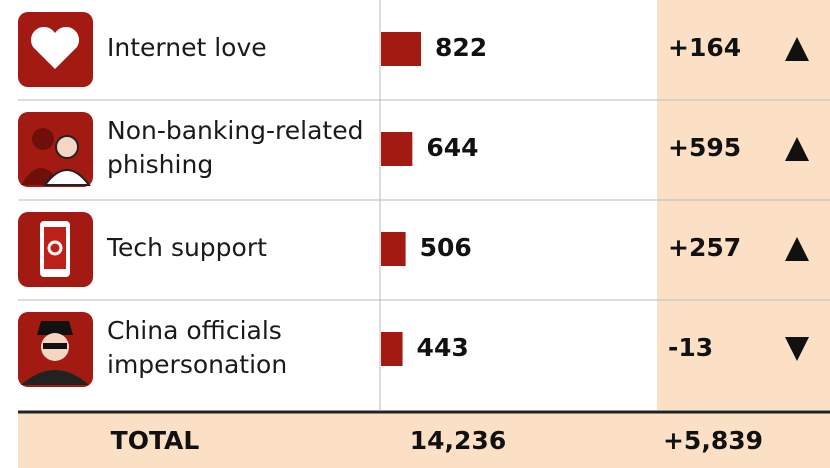  I want to click on total-row-bg, so click(424, 440).